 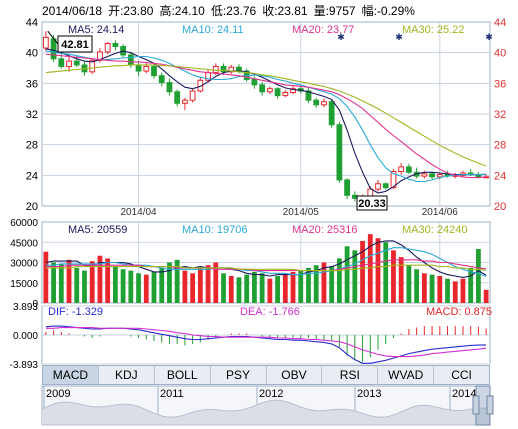 I want to click on timeline-sparkline, so click(x=266, y=412).